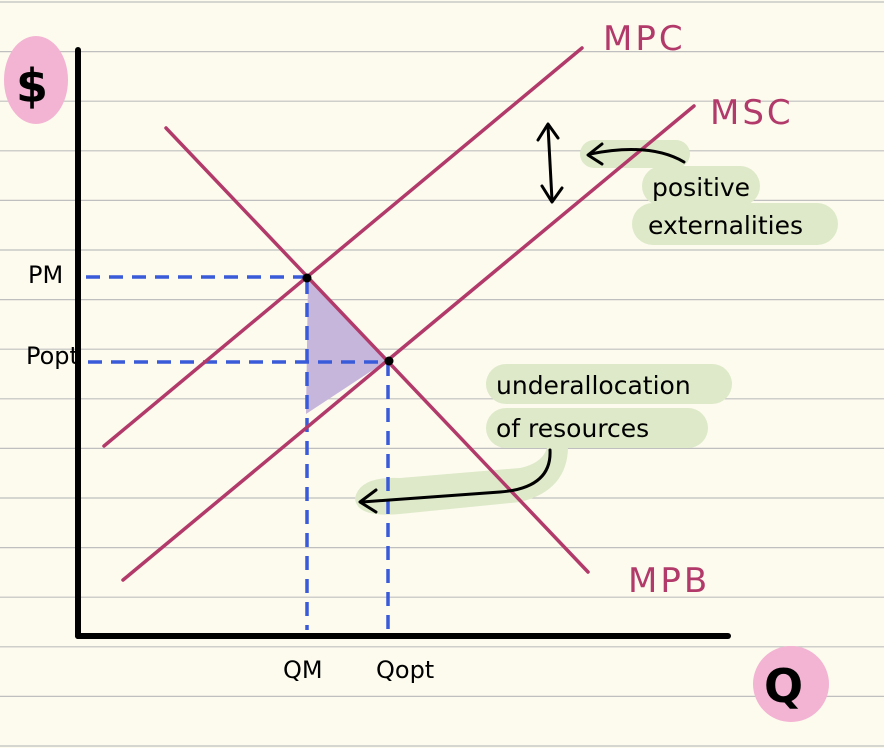  What do you see at coordinates (455, 481) in the screenshot?
I see `underallocation-pointer-arrow` at bounding box center [455, 481].